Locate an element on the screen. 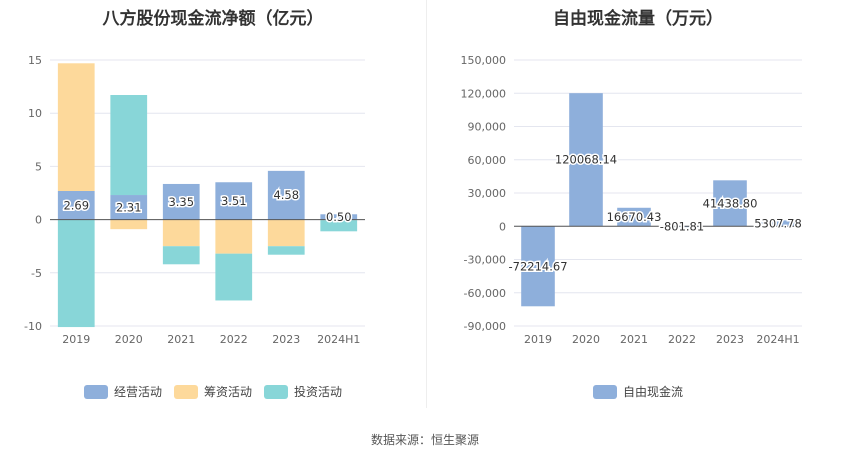 This screenshot has width=850, height=459. data-label: 120068.14 is located at coordinates (586, 160).